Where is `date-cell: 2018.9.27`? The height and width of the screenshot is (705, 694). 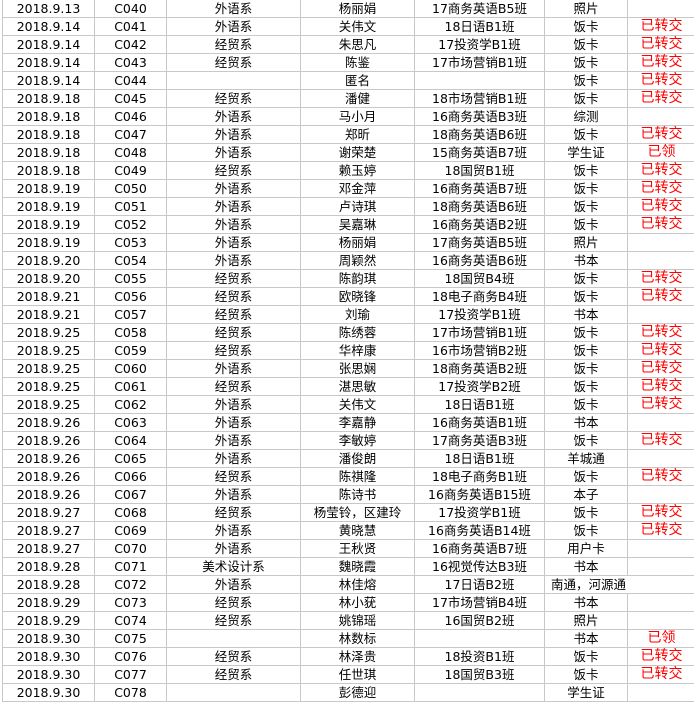 date-cell: 2018.9.27 is located at coordinates (49, 530).